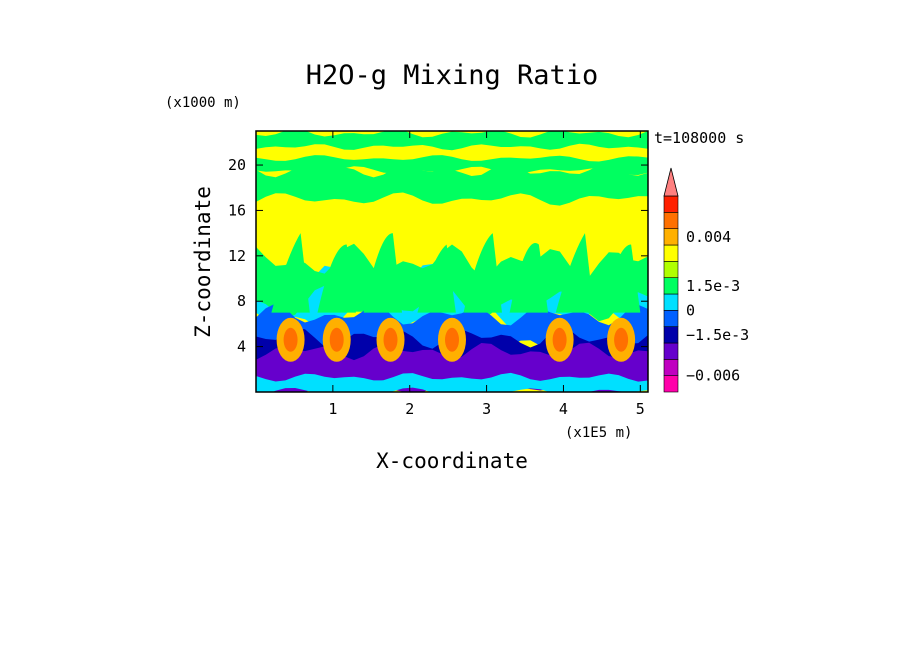 Image resolution: width=904 pixels, height=654 pixels. I want to click on x-tick-label: 3, so click(486, 409).